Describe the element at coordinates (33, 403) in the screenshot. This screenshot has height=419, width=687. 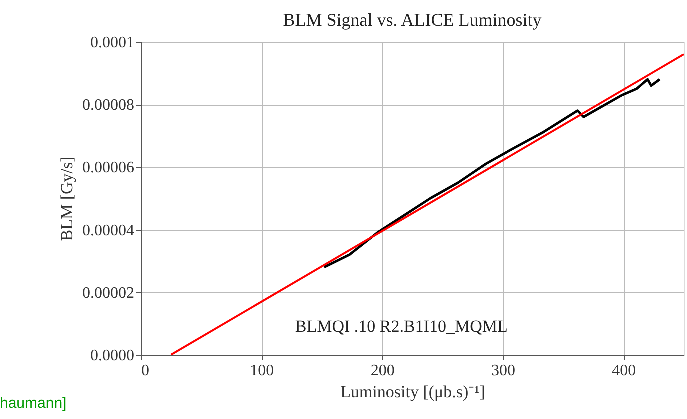
I see `text: haumann]` at that location.